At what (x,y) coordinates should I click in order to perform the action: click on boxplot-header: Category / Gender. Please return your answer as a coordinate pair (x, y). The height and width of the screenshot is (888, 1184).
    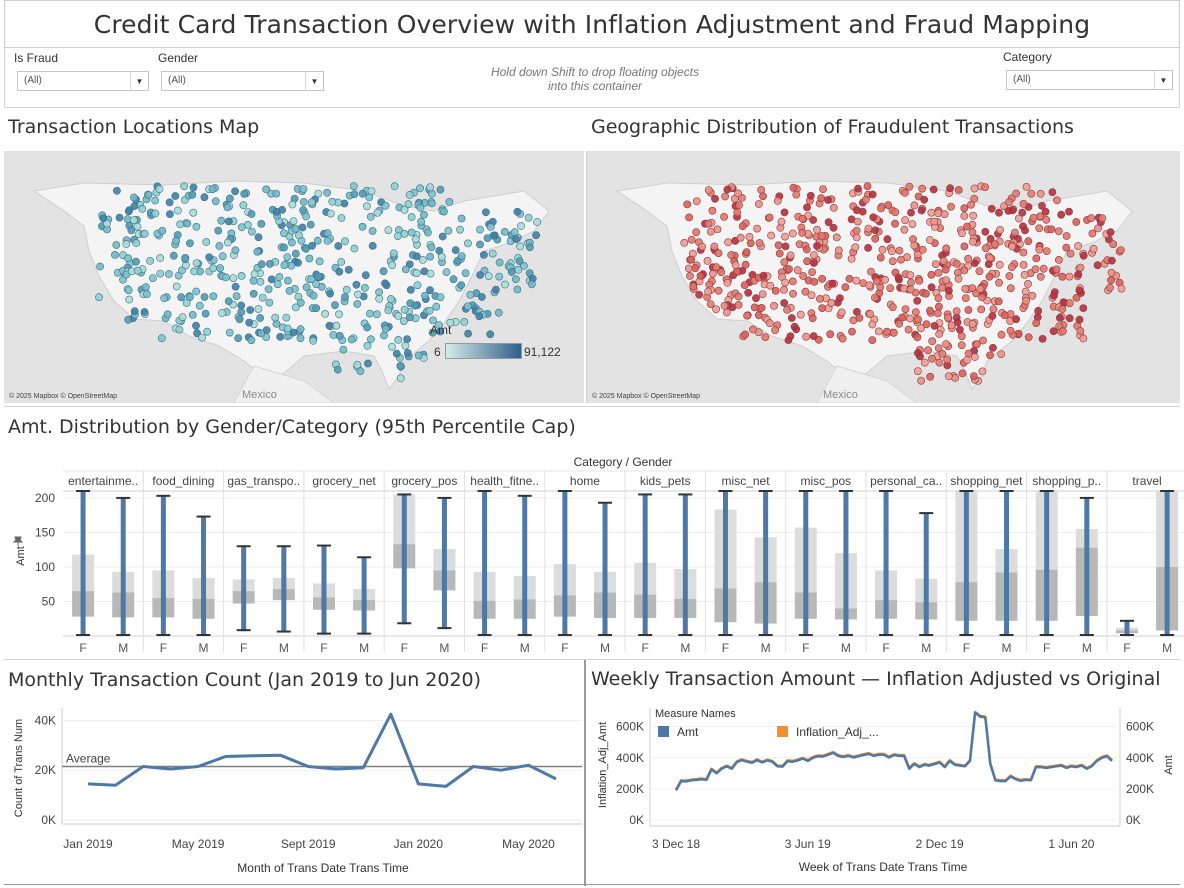
    Looking at the image, I should click on (623, 462).